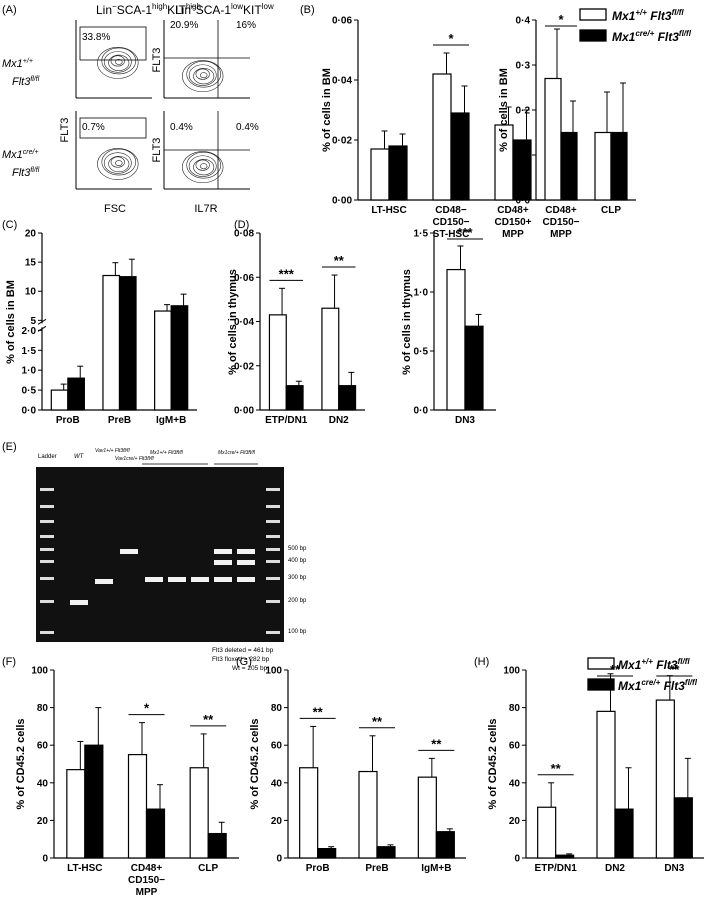 Image resolution: width=722 pixels, height=914 pixels. What do you see at coordinates (157, 60) in the screenshot?
I see `flow-y-axis-label-2: FLT3` at bounding box center [157, 60].